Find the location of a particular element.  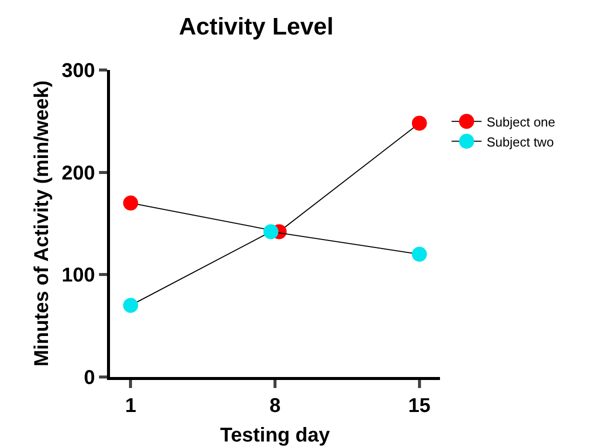

x-axis-title: Testing day is located at coordinates (275, 435).